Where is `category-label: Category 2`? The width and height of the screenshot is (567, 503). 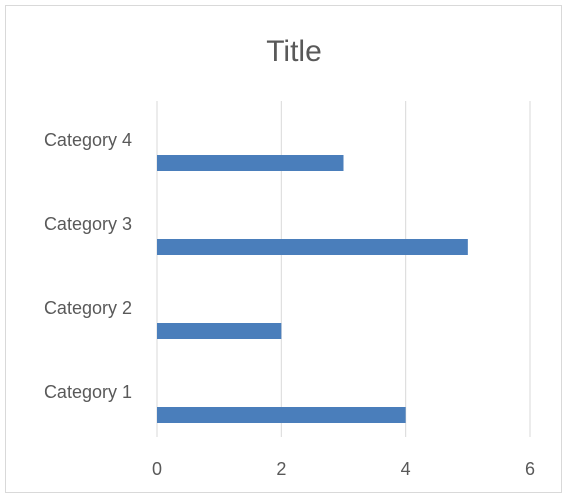
category-label: Category 2 is located at coordinates (88, 308).